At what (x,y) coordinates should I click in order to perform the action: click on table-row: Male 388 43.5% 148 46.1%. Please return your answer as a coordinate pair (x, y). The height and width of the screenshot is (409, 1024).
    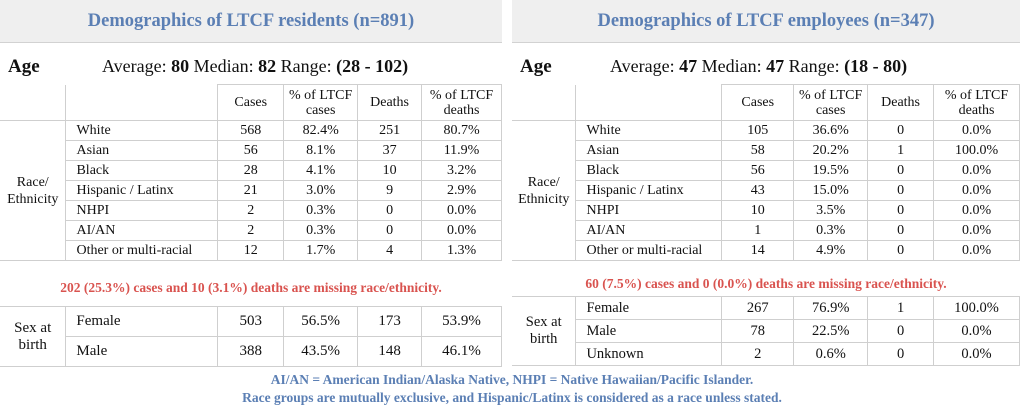
    Looking at the image, I should click on (251, 351).